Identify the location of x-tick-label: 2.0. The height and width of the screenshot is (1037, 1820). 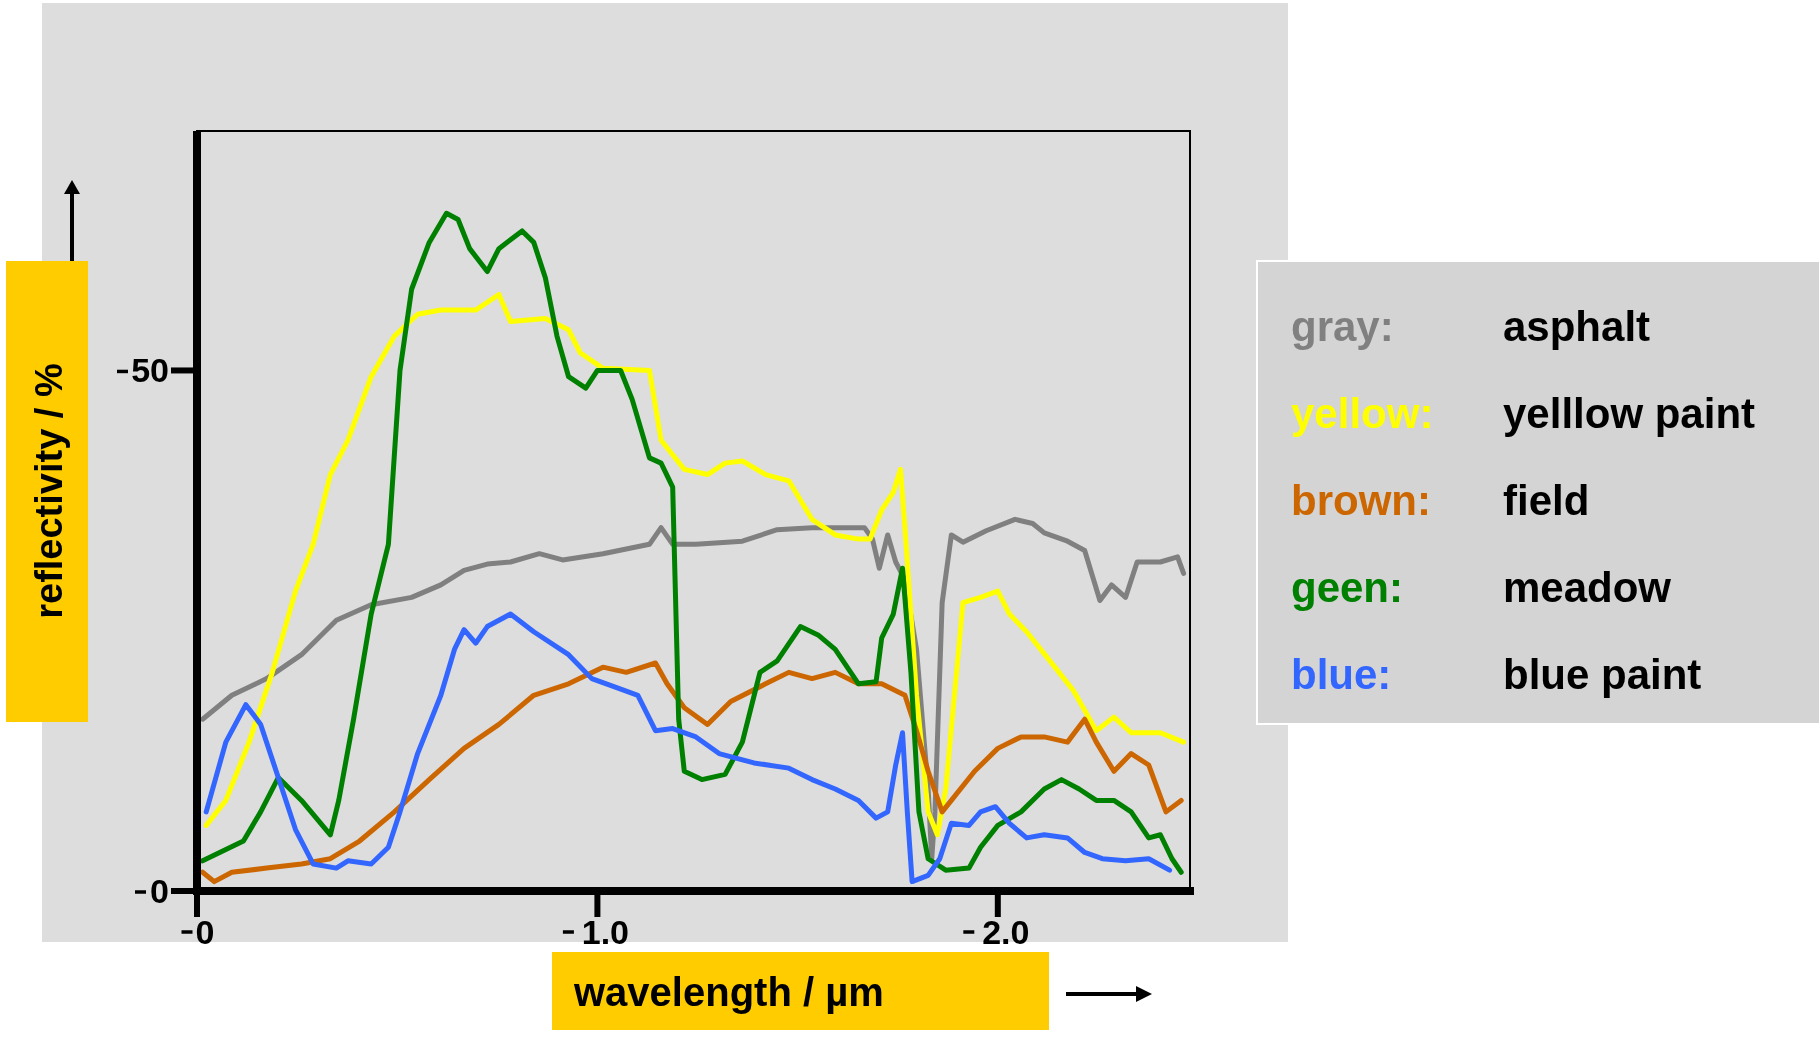
(1006, 932).